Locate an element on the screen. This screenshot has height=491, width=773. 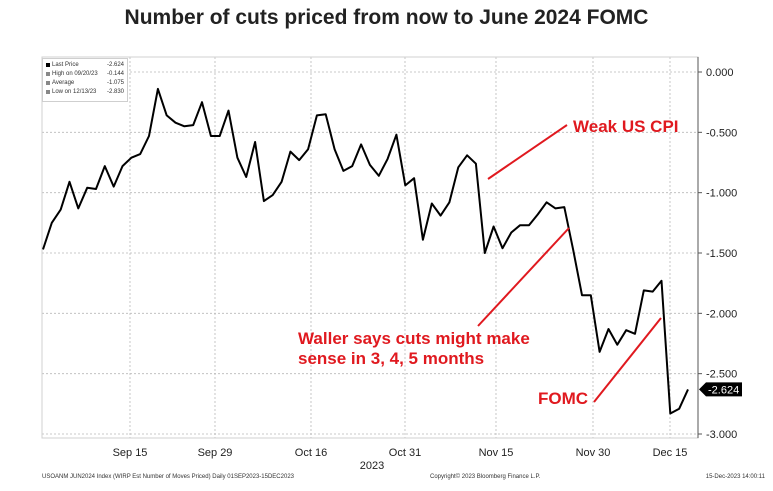
x-tick-label: Sep 29 is located at coordinates (215, 453).